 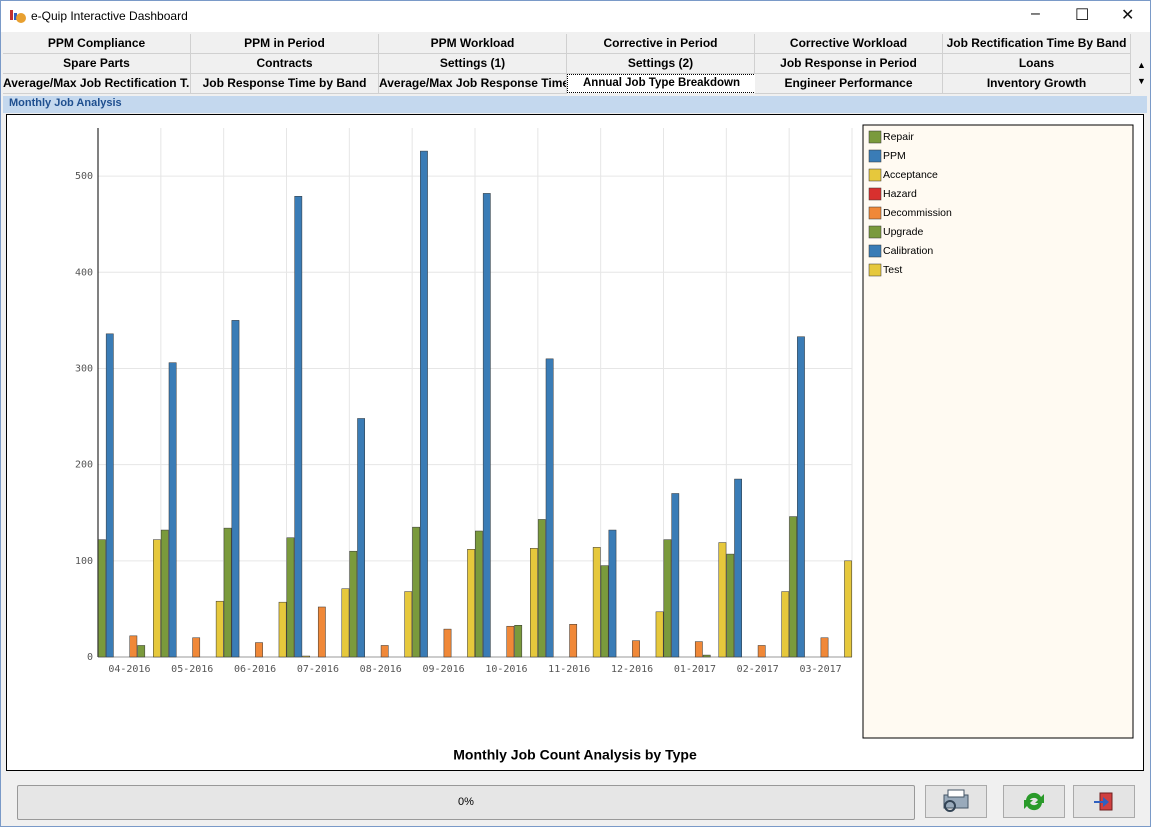 I want to click on tab: Corrective in Period, so click(x=661, y=44).